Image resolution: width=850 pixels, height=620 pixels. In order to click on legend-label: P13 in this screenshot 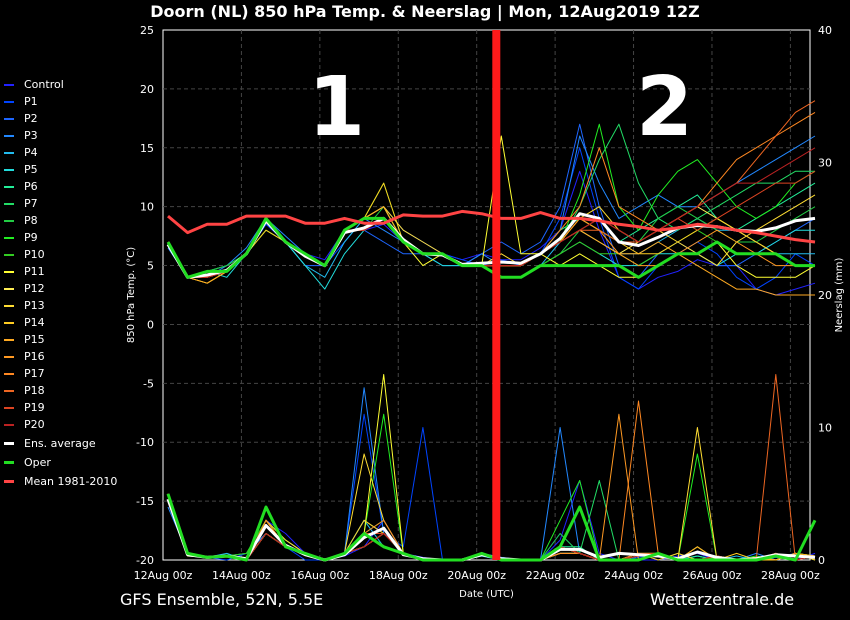, I will do `click(34, 305)`.